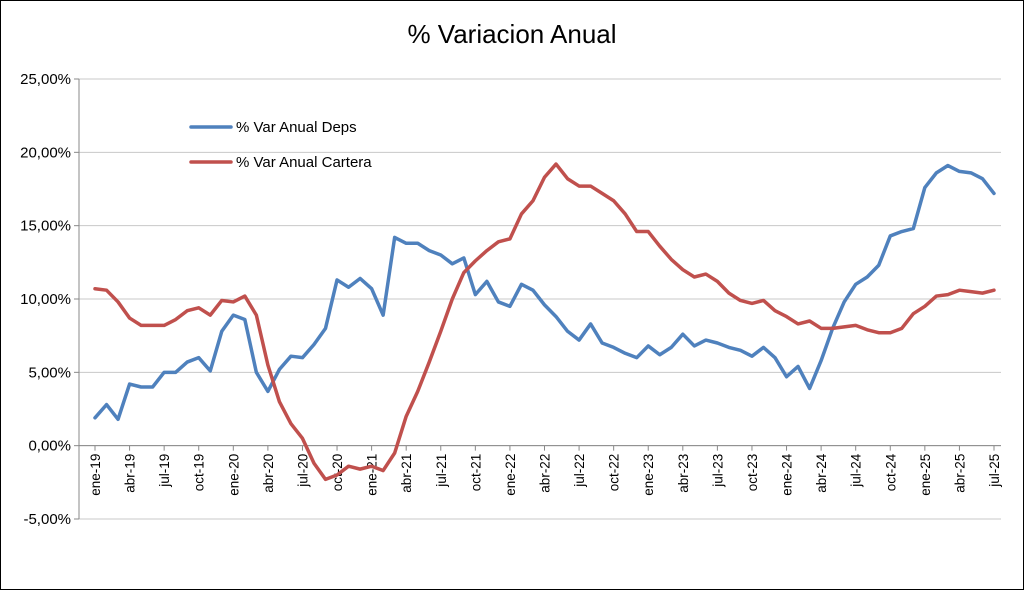  Describe the element at coordinates (49, 446) in the screenshot. I see `y-tick-label: 0,00%` at that location.